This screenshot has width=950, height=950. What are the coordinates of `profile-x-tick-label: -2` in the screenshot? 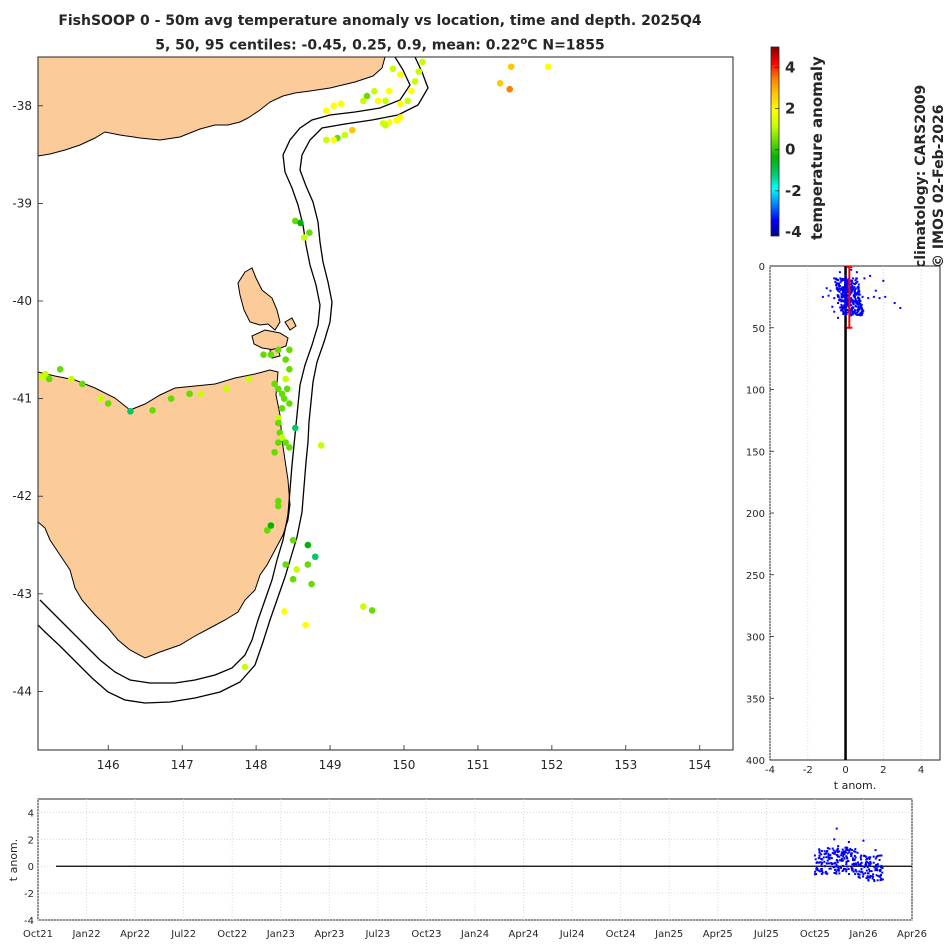 It's located at (808, 770).